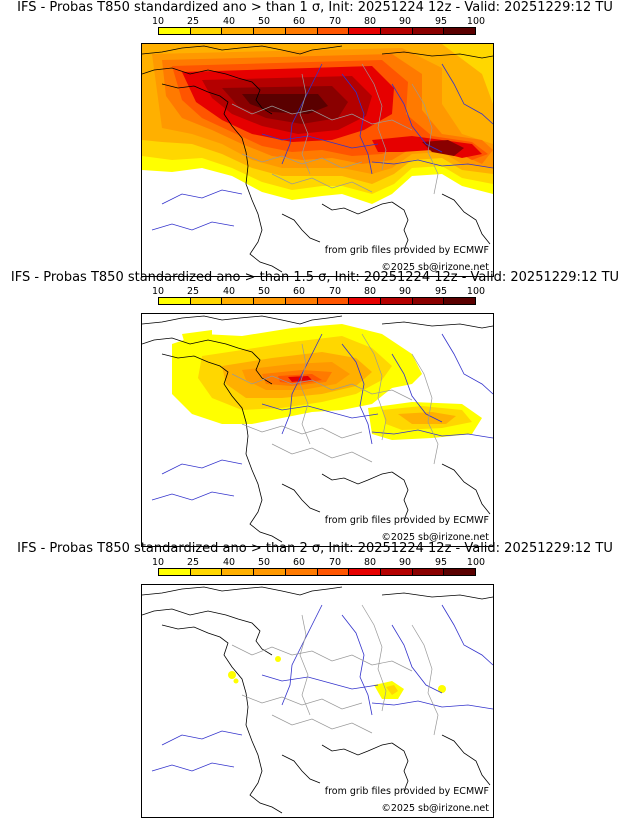  I want to click on prob-area-95b, so click(443, 148).